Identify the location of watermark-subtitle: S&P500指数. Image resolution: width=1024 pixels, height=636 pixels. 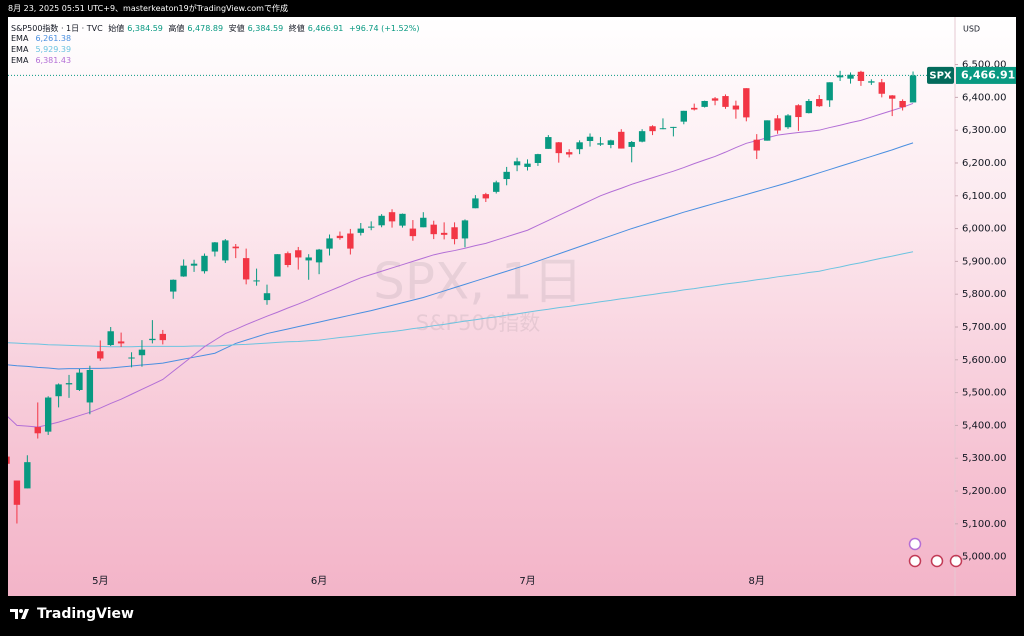
(478, 323).